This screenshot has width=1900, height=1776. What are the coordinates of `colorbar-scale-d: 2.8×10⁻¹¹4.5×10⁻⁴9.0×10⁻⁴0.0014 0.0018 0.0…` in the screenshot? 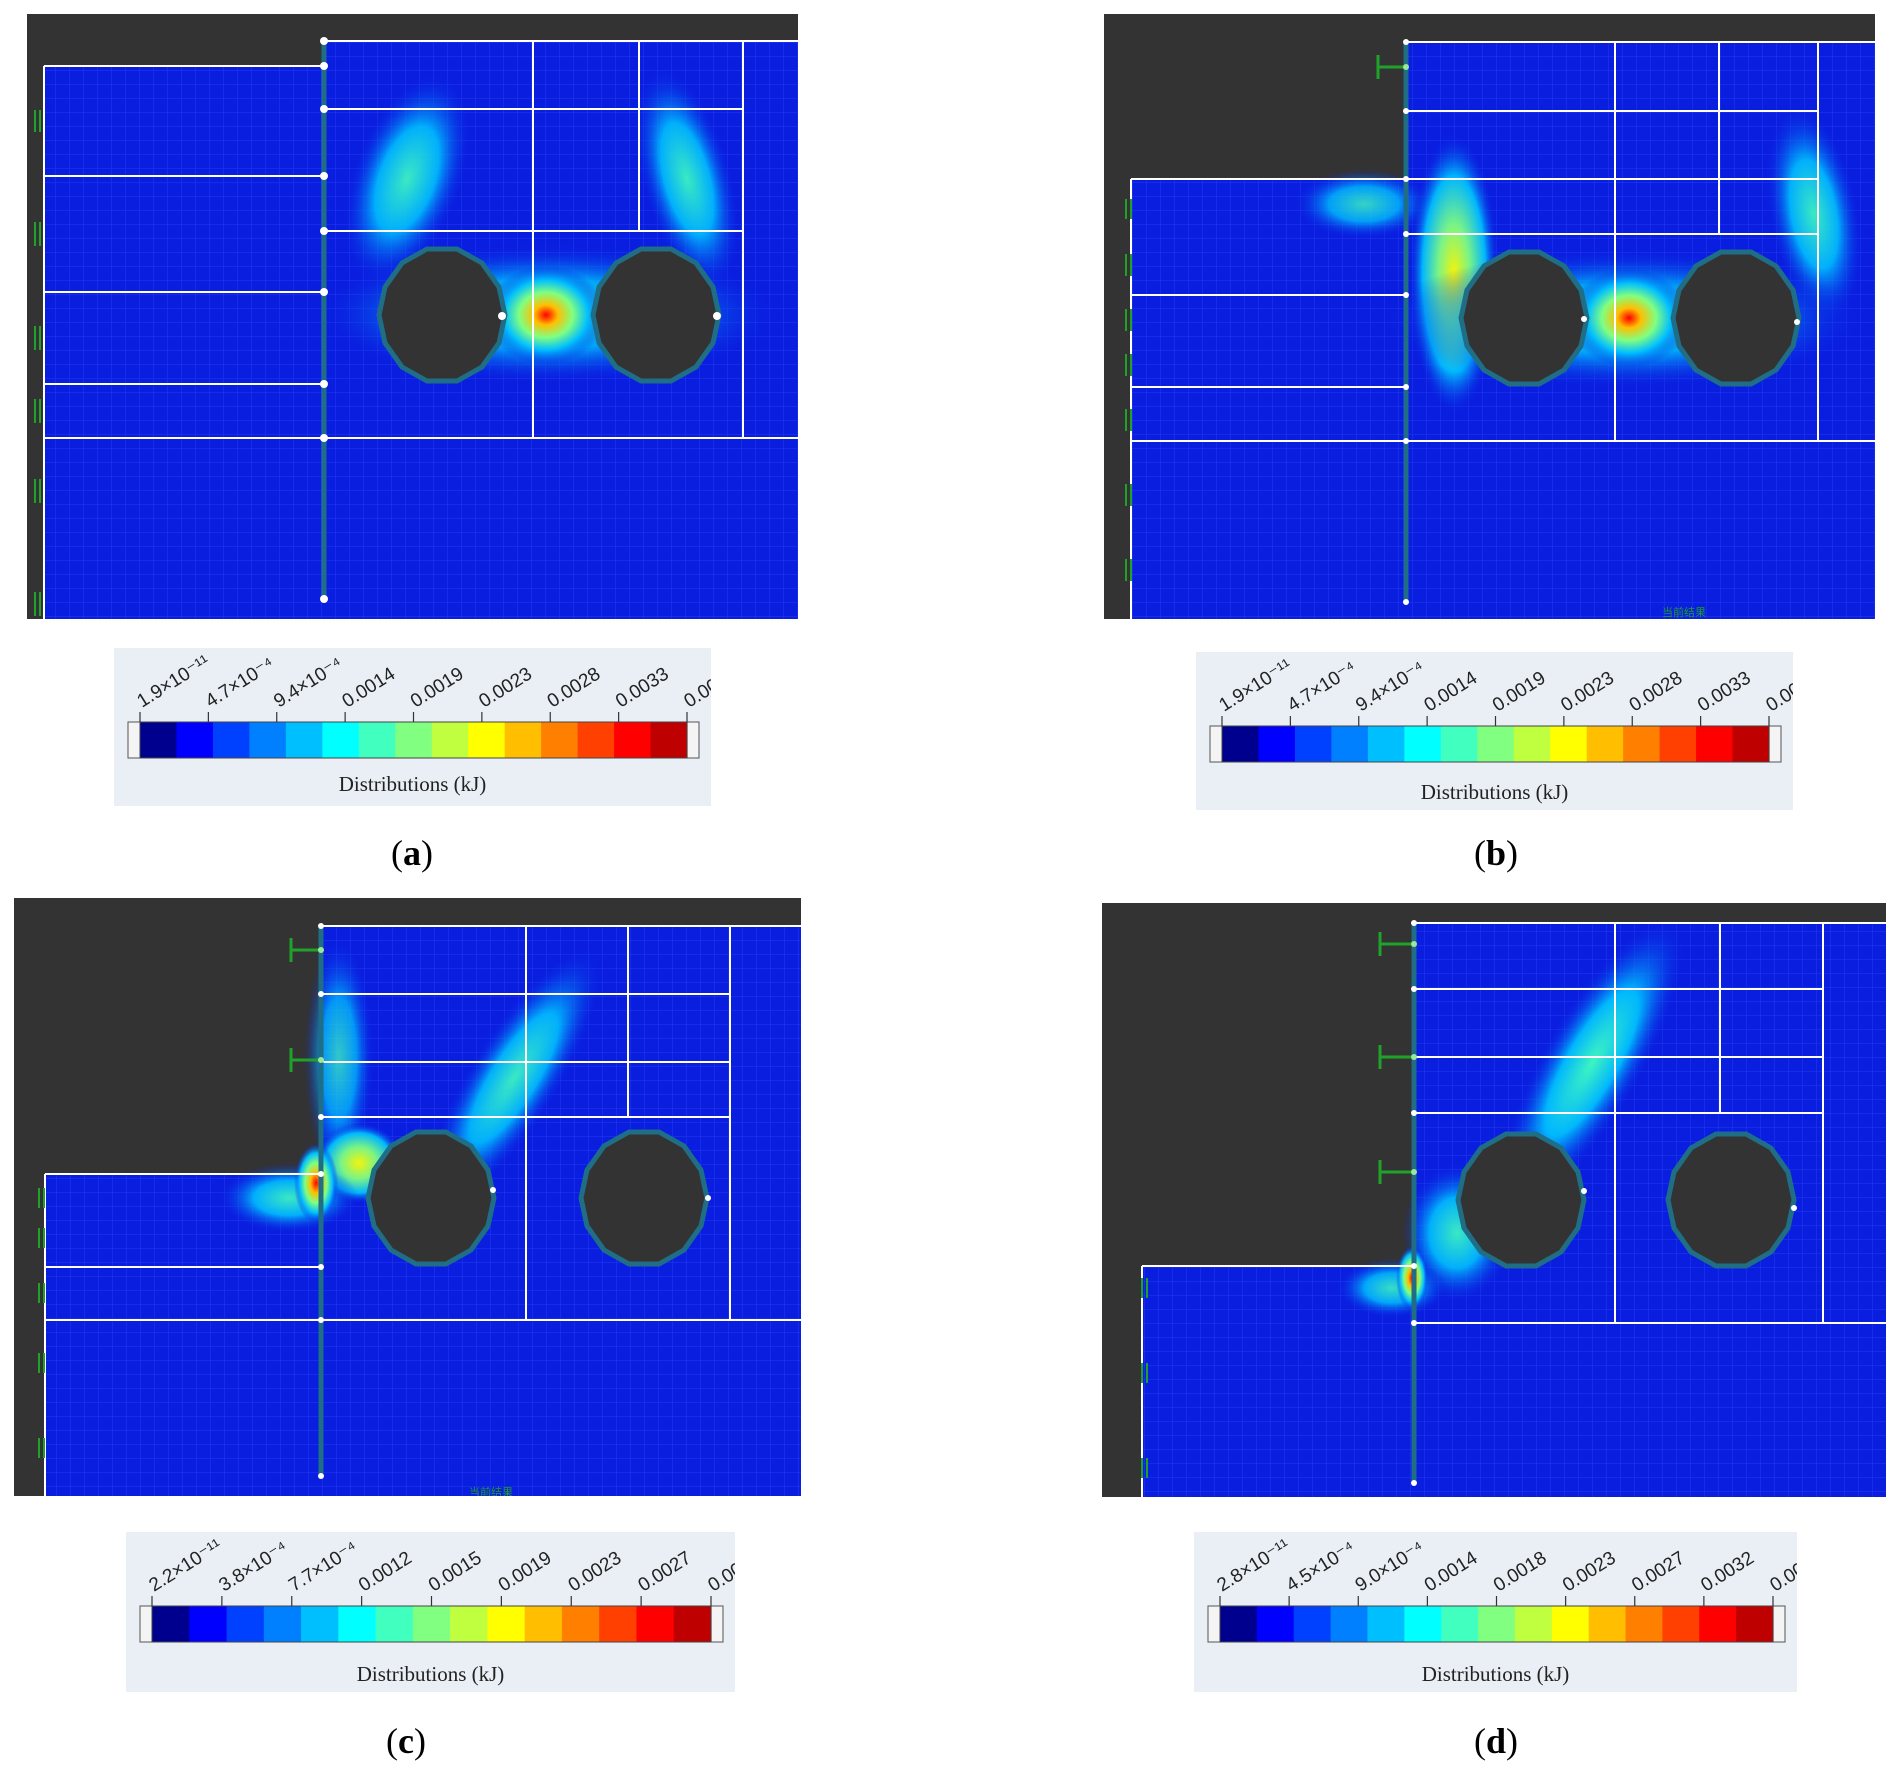 It's located at (1502, 1589).